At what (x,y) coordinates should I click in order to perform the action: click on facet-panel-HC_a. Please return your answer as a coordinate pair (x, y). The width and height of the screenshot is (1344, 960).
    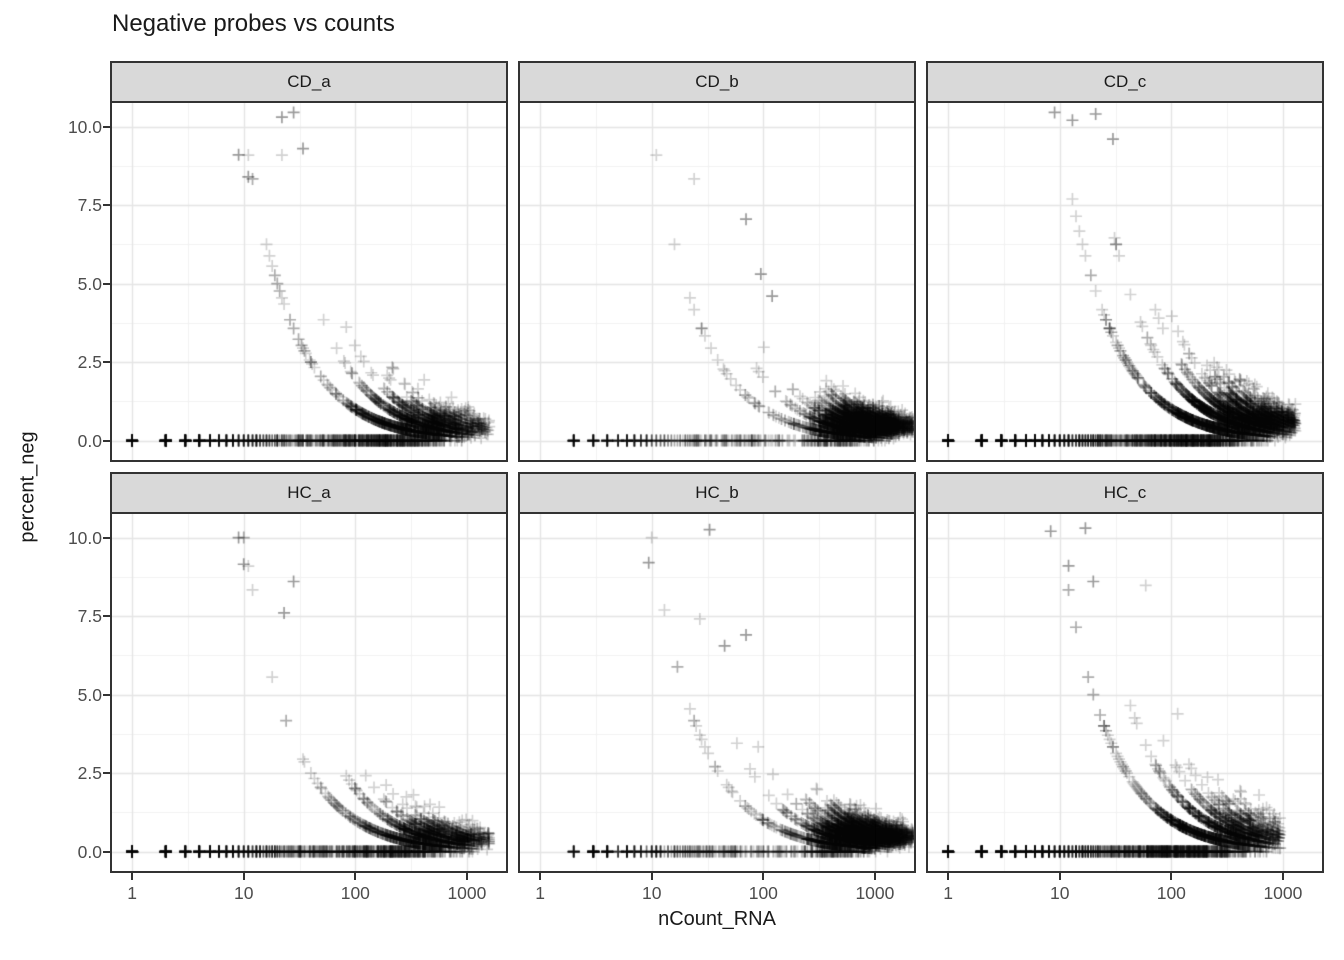
    Looking at the image, I should click on (309, 692).